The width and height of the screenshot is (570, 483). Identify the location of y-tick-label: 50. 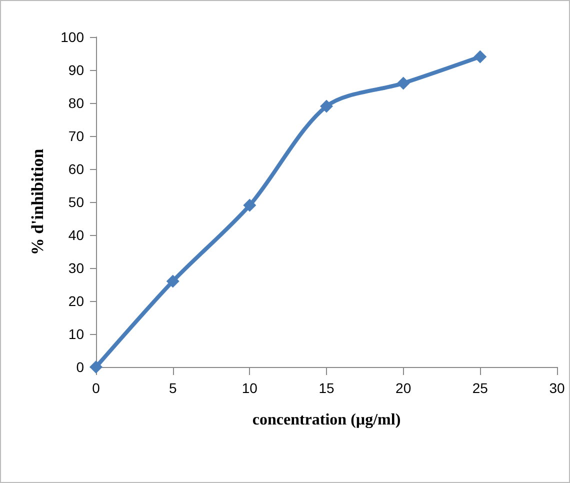
(76, 202).